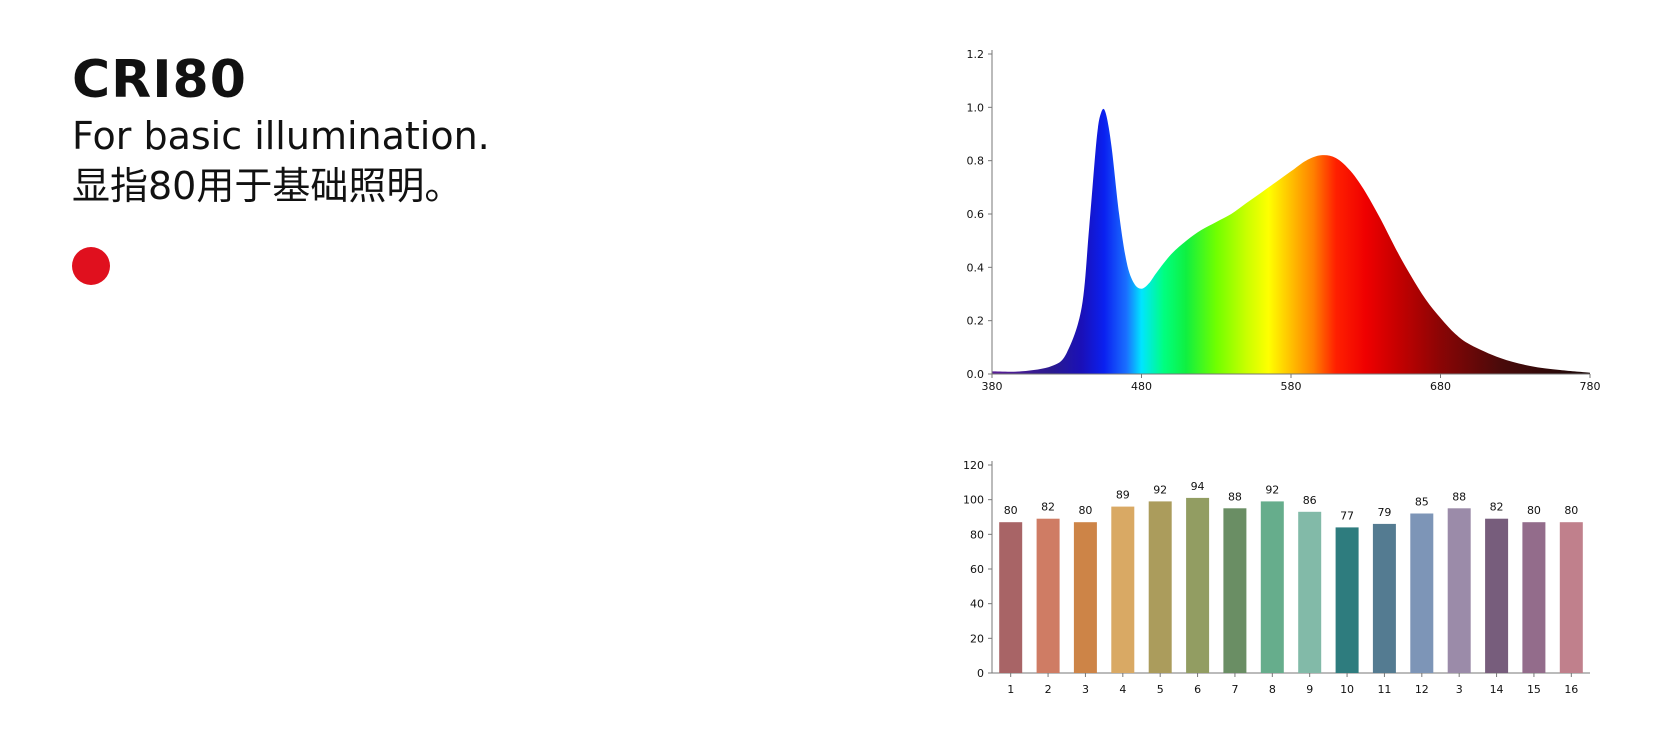 This screenshot has width=1672, height=740. Describe the element at coordinates (992, 386) in the screenshot. I see `x-tick-label: 380` at that location.